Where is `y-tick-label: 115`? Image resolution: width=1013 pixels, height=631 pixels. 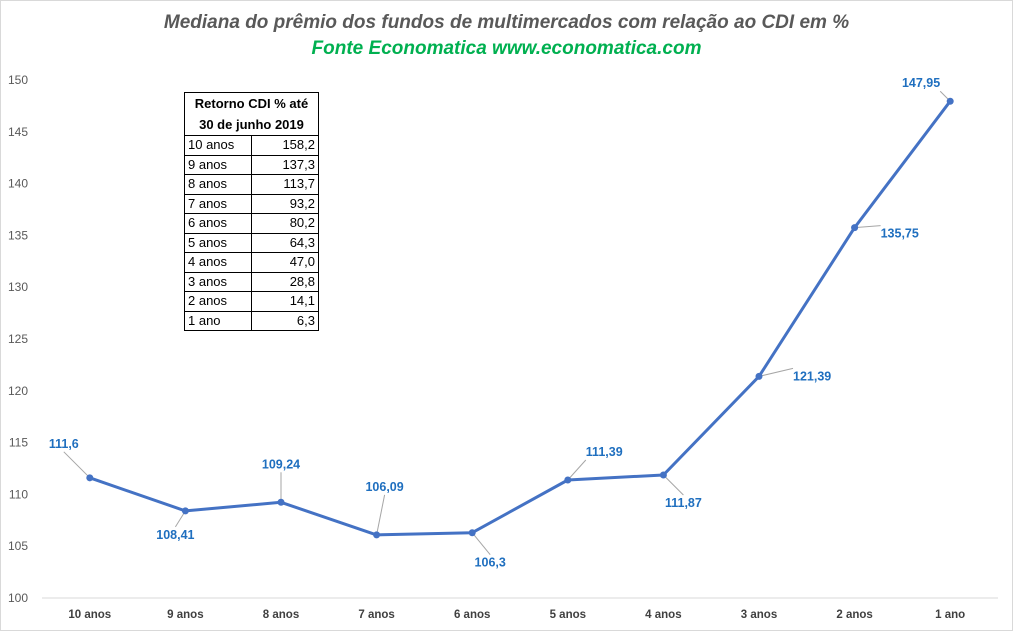 y-tick-label: 115 is located at coordinates (18, 443).